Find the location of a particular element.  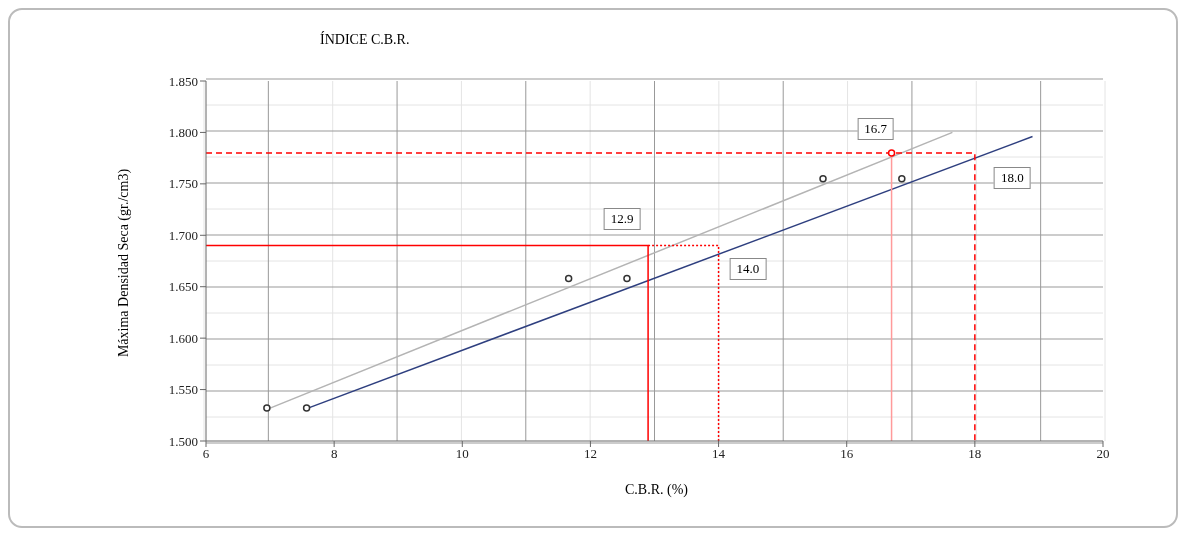

annotation: 12.9 is located at coordinates (622, 219).